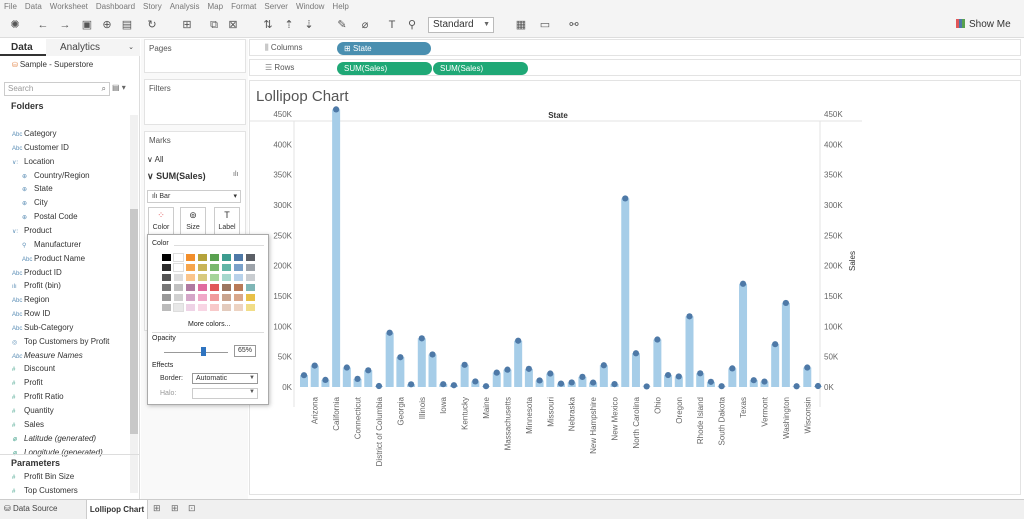 The height and width of the screenshot is (519, 1024). Describe the element at coordinates (107, 25) in the screenshot. I see `new-datasource-icon: ⊕` at that location.